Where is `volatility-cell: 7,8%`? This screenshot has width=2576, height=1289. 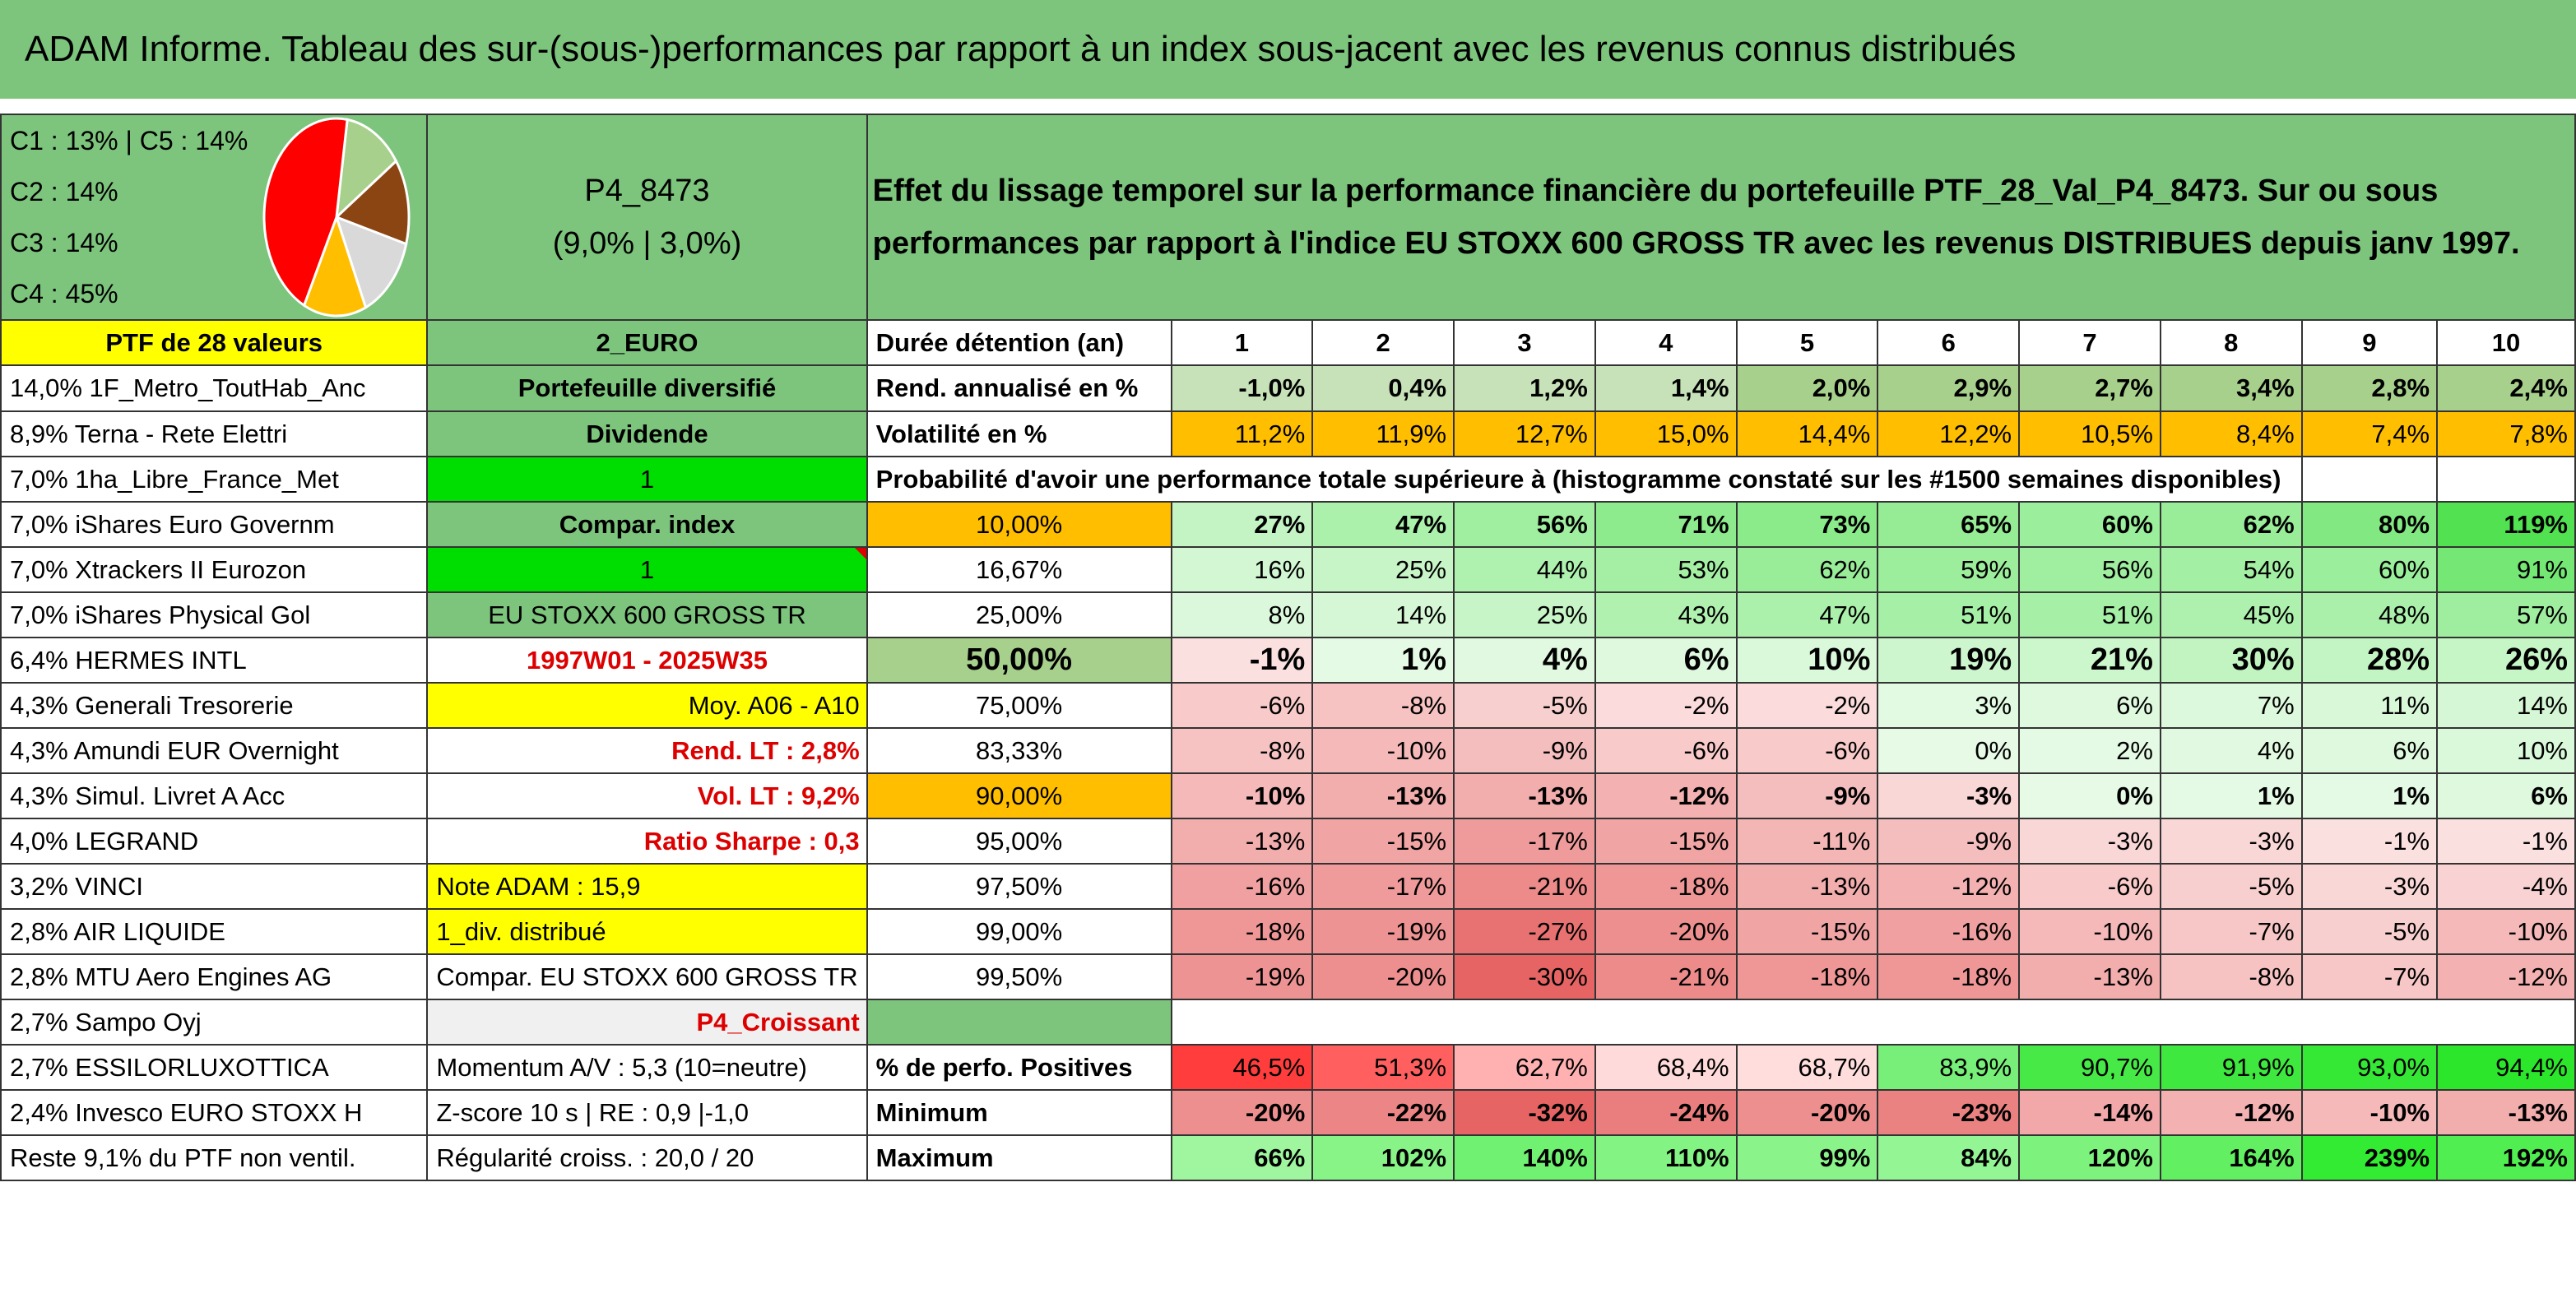 volatility-cell: 7,8% is located at coordinates (2506, 433).